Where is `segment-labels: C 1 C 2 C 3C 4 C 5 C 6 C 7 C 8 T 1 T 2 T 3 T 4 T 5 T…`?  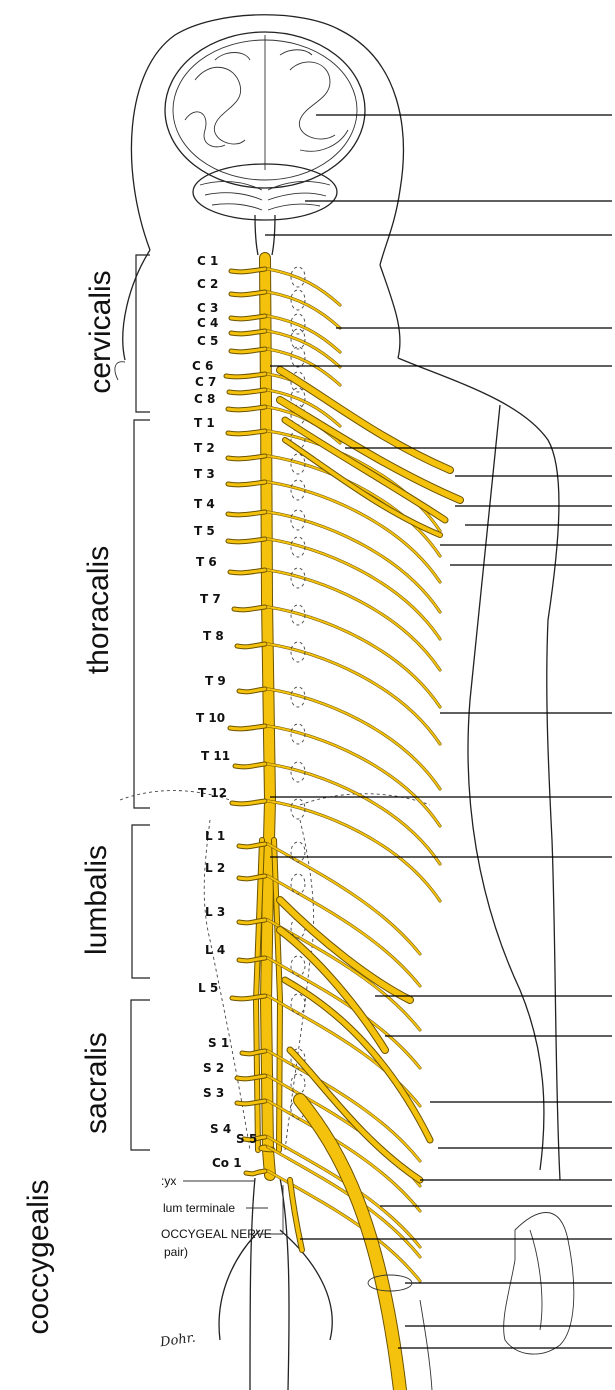
segment-labels: C 1 C 2 C 3C 4 C 5 C 6 C 7 C 8 T 1 T 2 T 3 T 4 T 5 T… is located at coordinates (224, 712).